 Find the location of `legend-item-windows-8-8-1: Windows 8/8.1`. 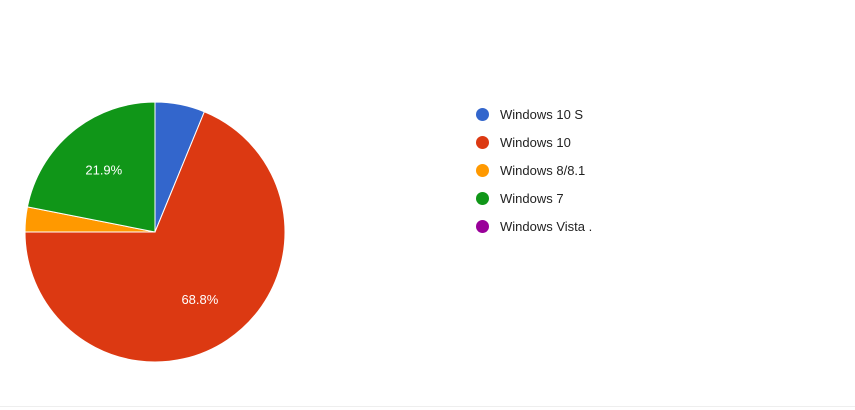

legend-item-windows-8-8-1: Windows 8/8.1 is located at coordinates (586, 170).